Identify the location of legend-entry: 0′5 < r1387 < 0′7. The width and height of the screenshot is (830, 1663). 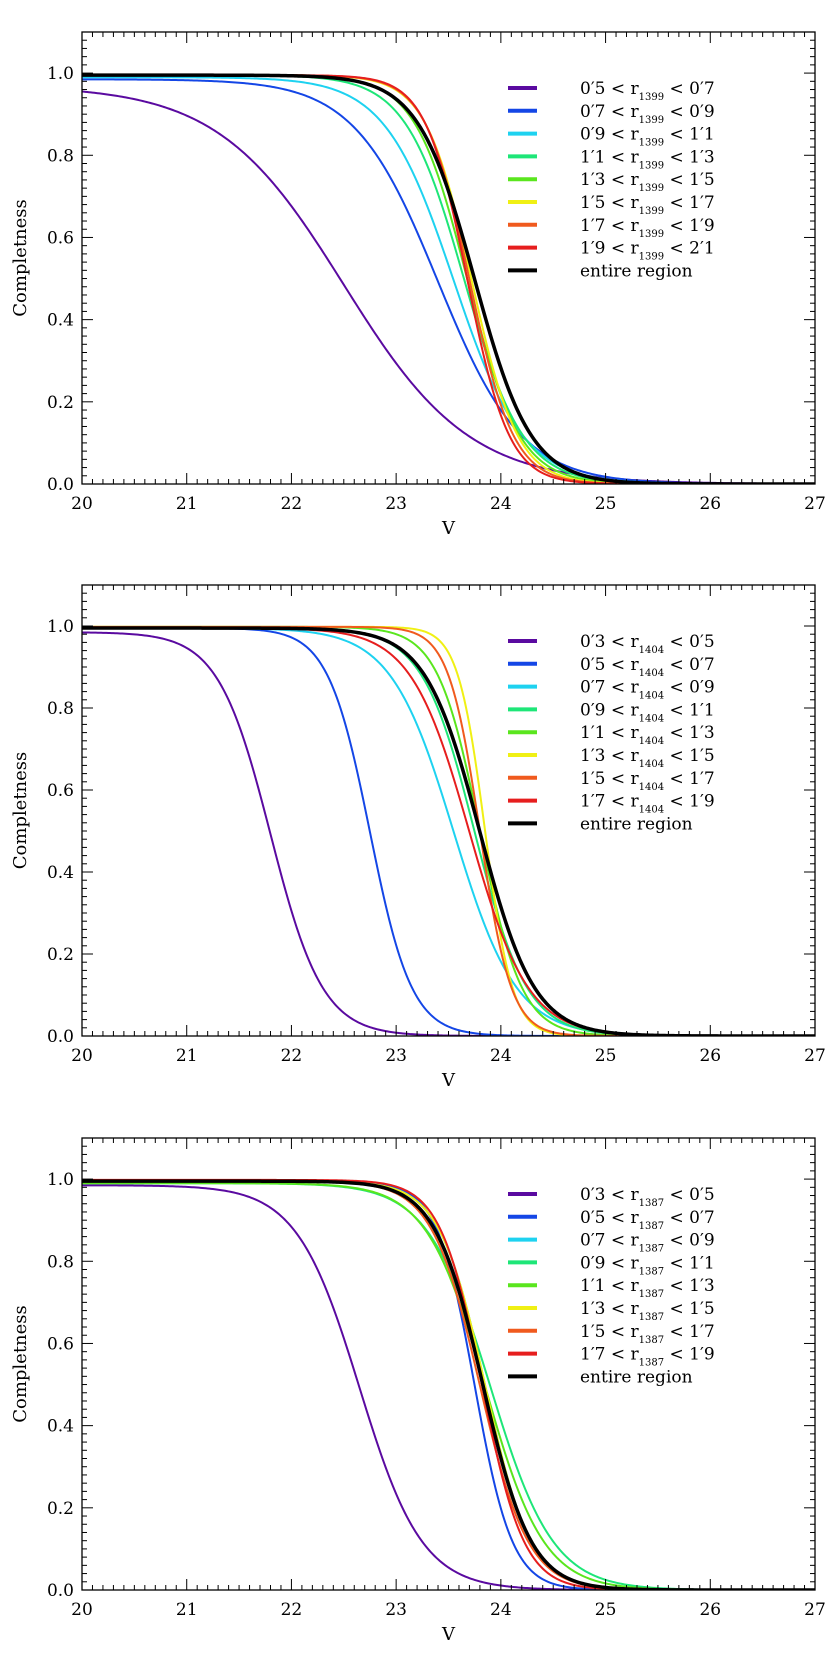
(647, 1220).